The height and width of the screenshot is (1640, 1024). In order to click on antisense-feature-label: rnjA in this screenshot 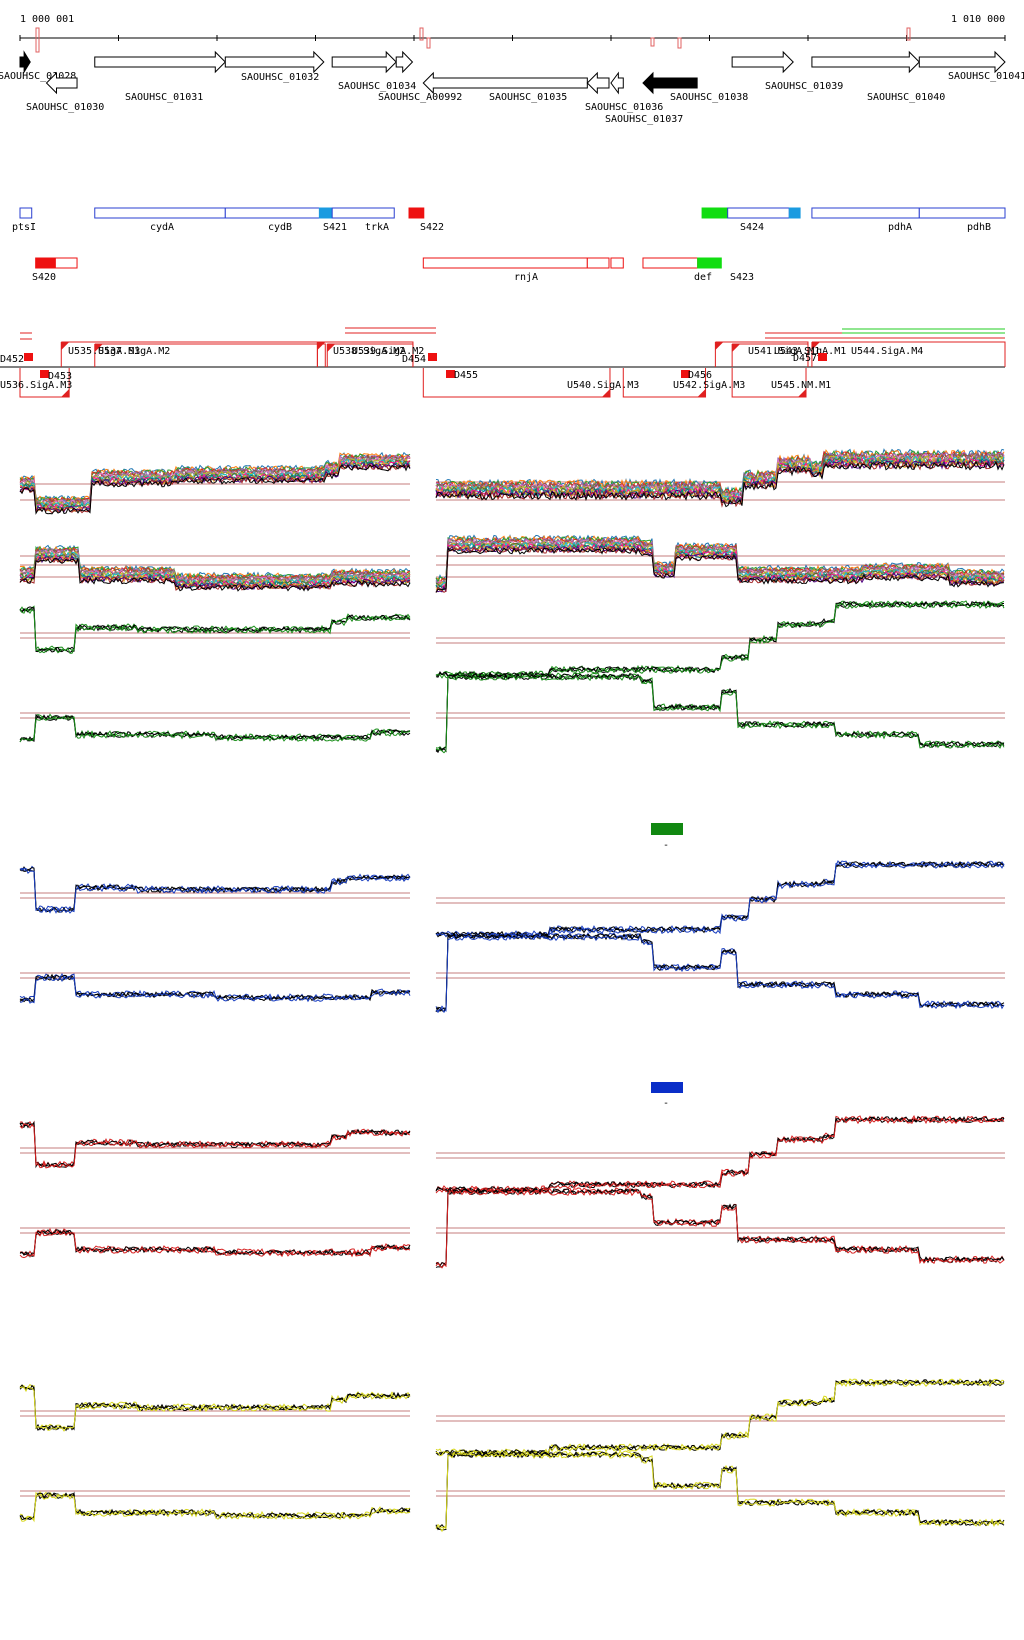, I will do `click(526, 277)`.